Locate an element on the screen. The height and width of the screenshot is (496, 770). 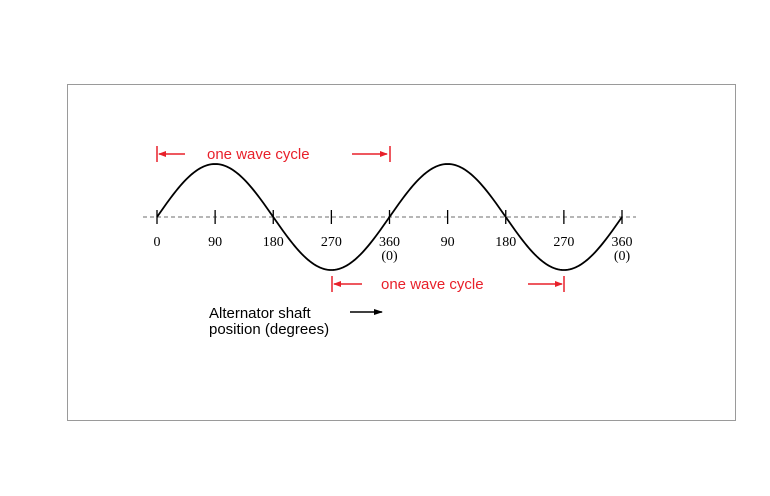
shaft-label-line2: position (degrees) is located at coordinates (269, 329).